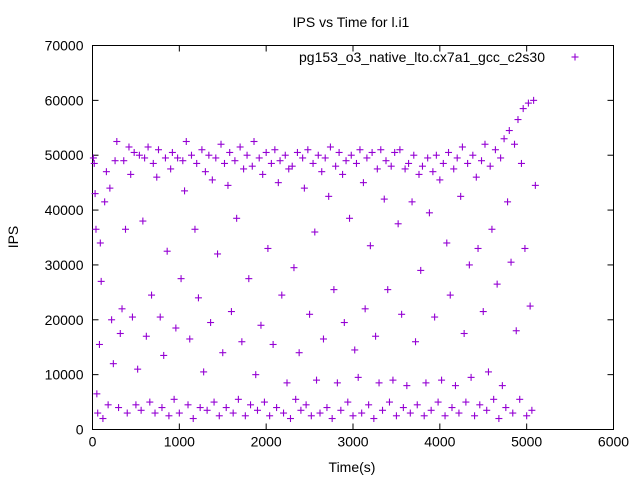 Image resolution: width=640 pixels, height=480 pixels. What do you see at coordinates (64, 375) in the screenshot?
I see `y-tick-label: 10000` at bounding box center [64, 375].